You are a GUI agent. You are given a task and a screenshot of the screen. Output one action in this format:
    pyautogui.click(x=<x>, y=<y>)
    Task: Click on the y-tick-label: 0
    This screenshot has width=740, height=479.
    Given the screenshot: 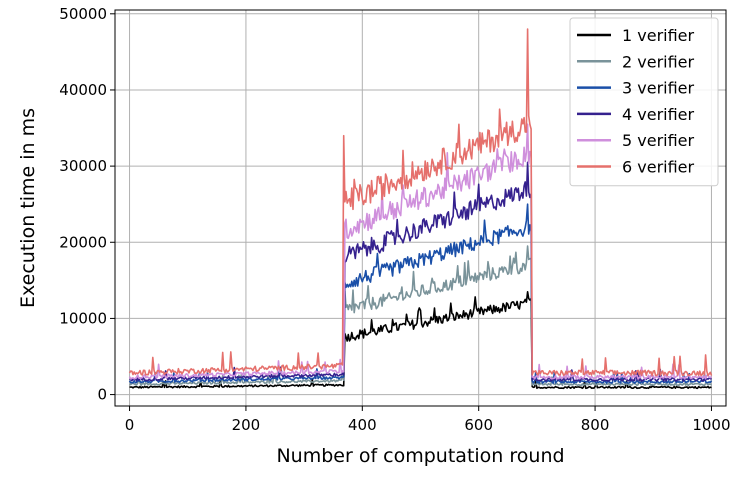 What is the action you would take?
    pyautogui.click(x=102, y=395)
    